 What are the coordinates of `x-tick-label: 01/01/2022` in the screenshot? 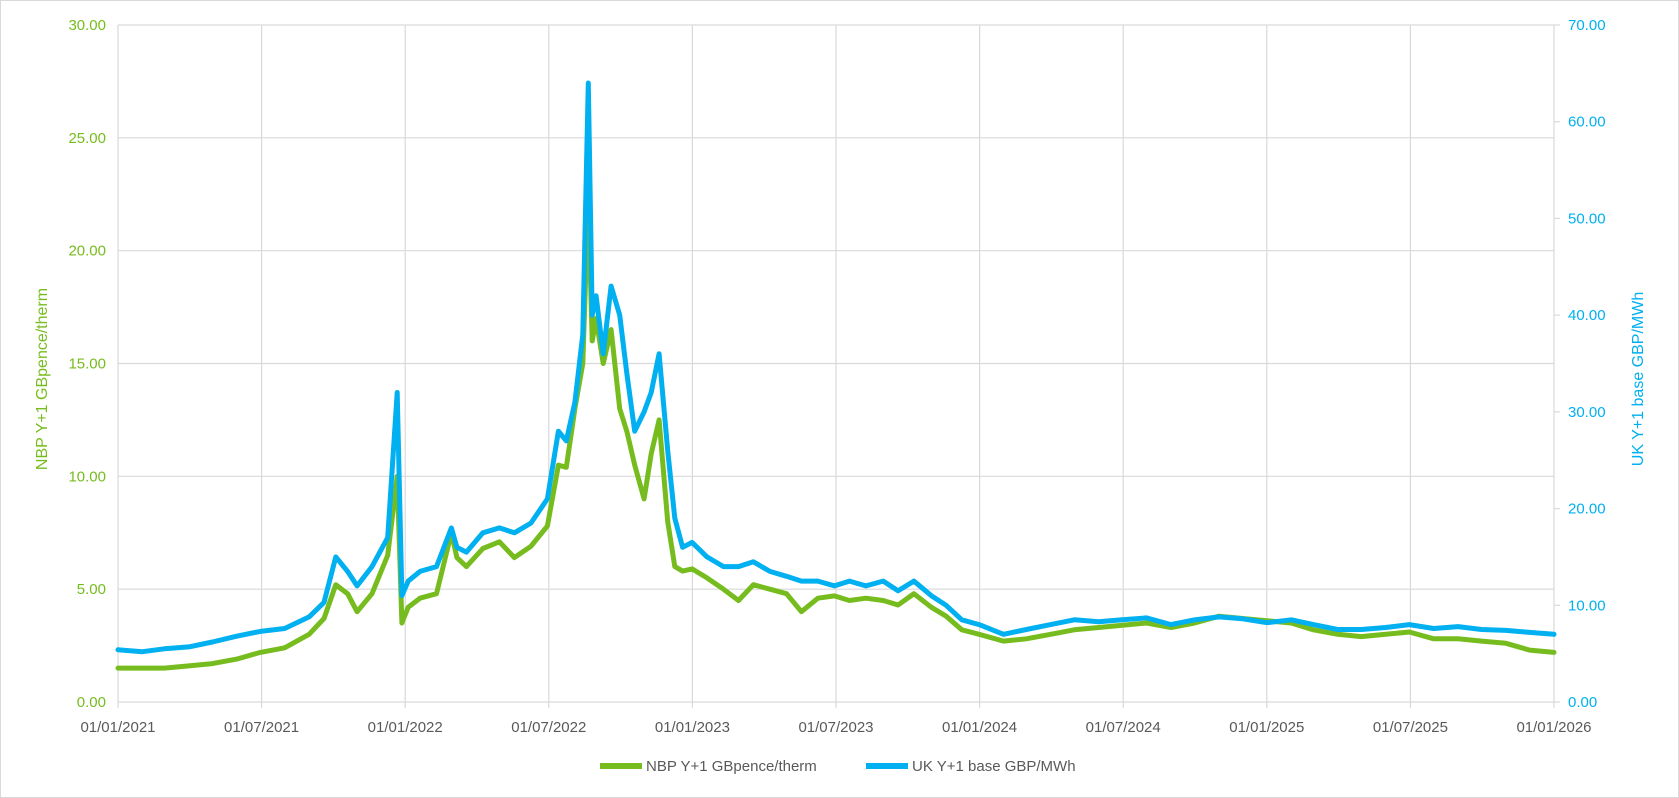 It's located at (405, 727).